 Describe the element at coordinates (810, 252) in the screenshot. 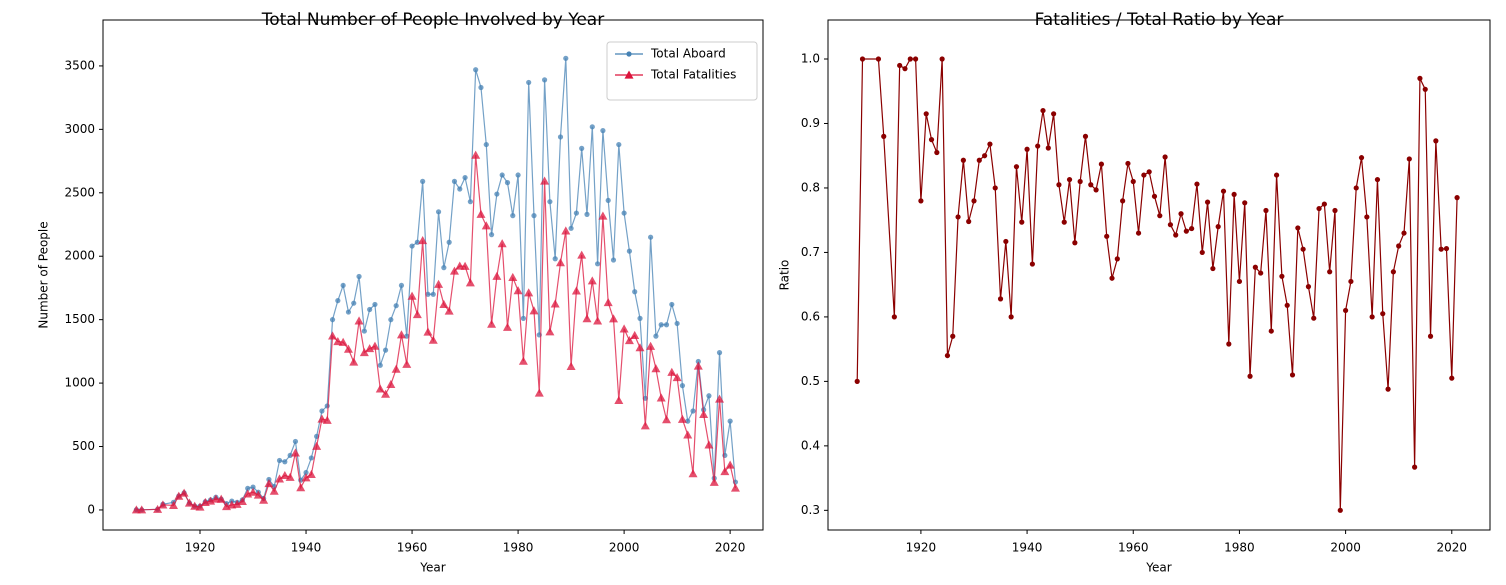

I see `y-tick-label: 0.7` at that location.